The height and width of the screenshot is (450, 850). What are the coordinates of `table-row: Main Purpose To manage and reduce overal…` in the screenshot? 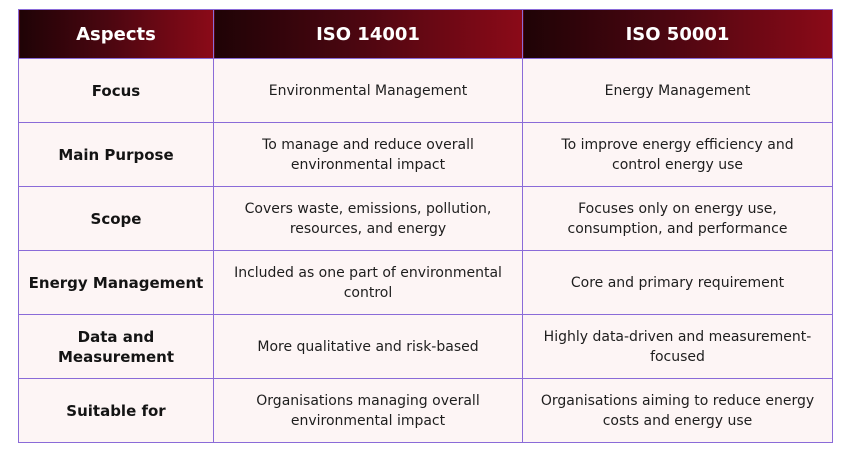 It's located at (425, 154).